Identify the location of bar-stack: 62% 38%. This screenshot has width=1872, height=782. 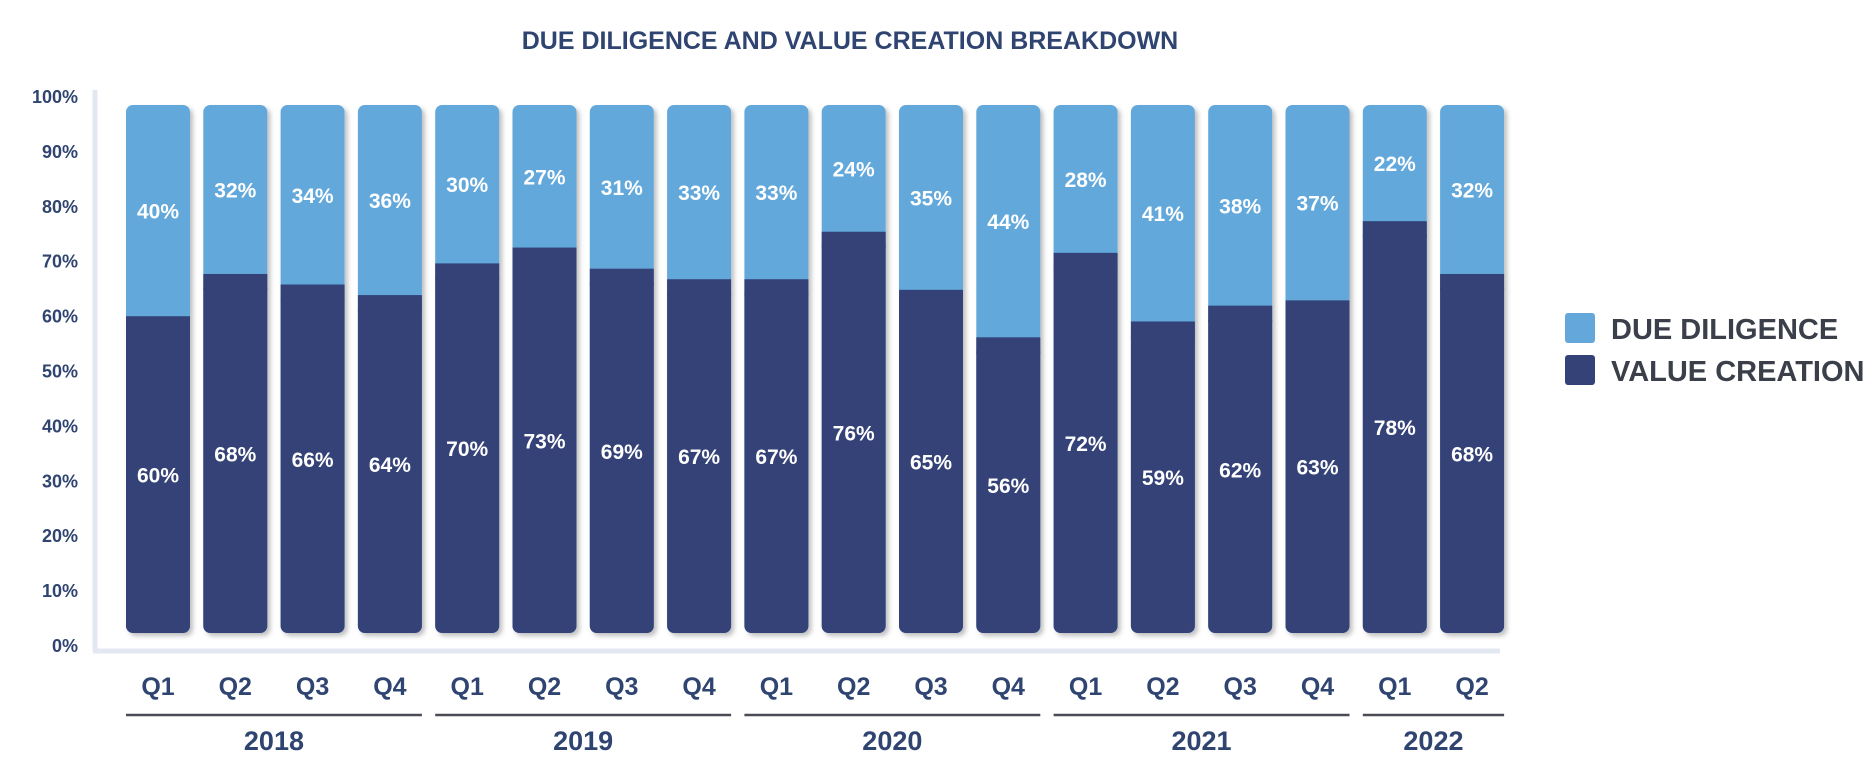
(1240, 369).